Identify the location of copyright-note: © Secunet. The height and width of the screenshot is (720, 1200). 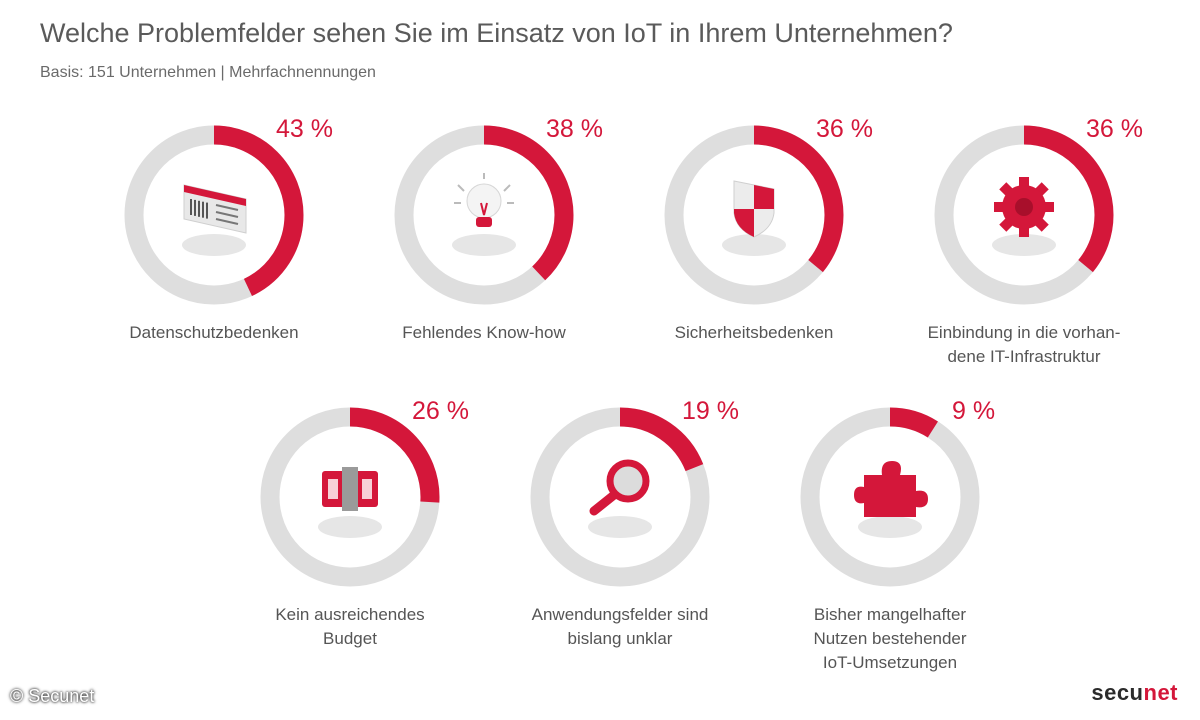
(52, 696).